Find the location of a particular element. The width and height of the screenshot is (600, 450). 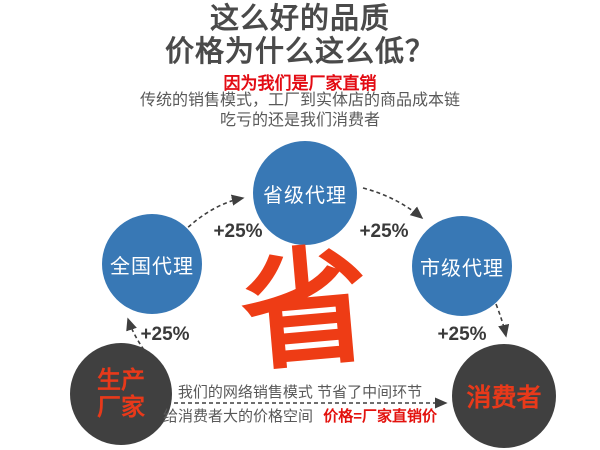

footer-line-1: 我们的网络销售模式 节省了中间环节 is located at coordinates (300, 392).